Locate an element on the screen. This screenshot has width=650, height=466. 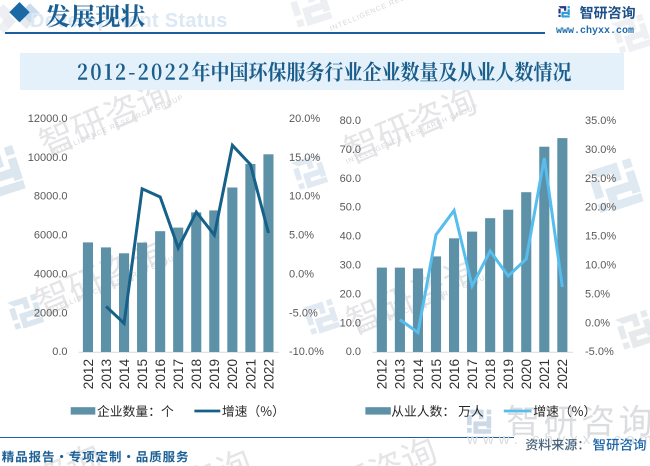
svg-text: 30.0 is located at coordinates (350, 266).